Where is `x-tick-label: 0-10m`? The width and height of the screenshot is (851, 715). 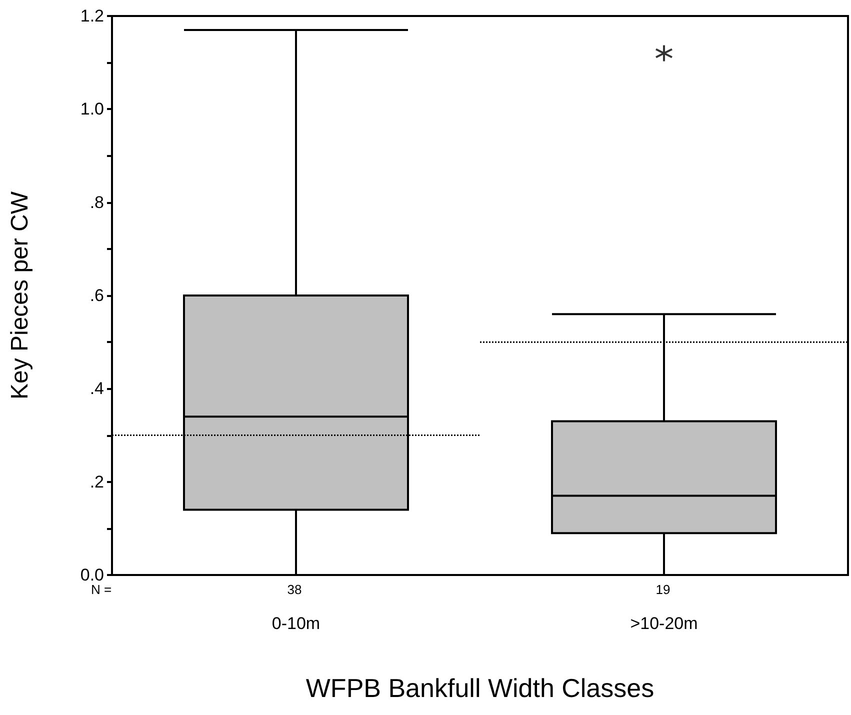 x-tick-label: 0-10m is located at coordinates (296, 623).